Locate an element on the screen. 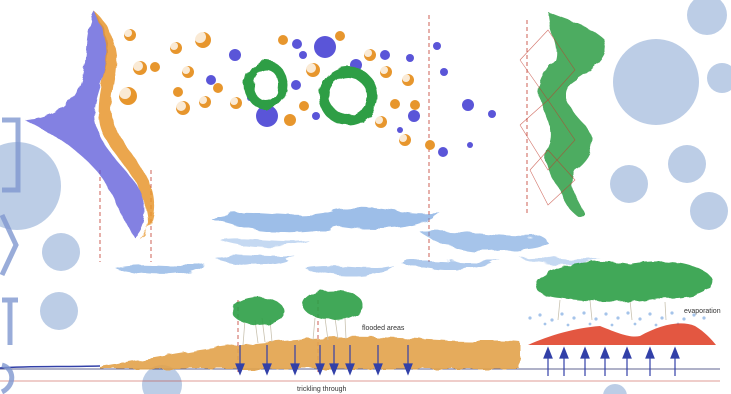 The image size is (731, 394). vertical-green-foliage is located at coordinates (563, 114).